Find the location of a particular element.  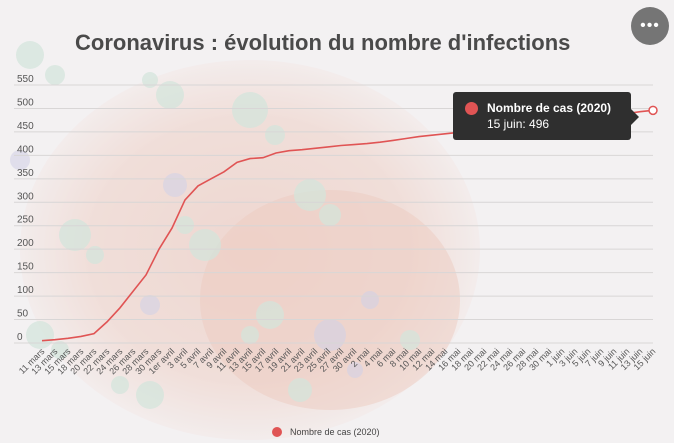

more-horizontal-icon: ••• is located at coordinates (650, 25).